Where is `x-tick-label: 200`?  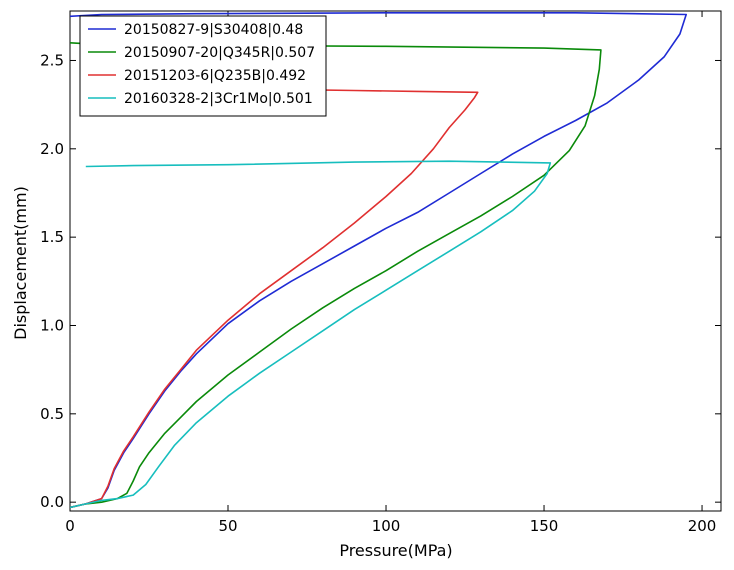 x-tick-label: 200 is located at coordinates (702, 526).